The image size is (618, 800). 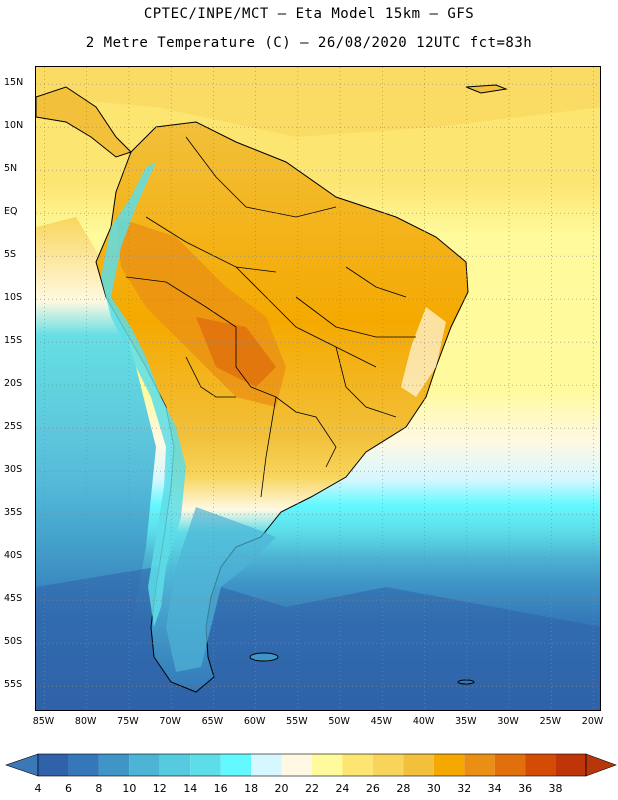 What do you see at coordinates (170, 721) in the screenshot?
I see `longitude-label: 70W` at bounding box center [170, 721].